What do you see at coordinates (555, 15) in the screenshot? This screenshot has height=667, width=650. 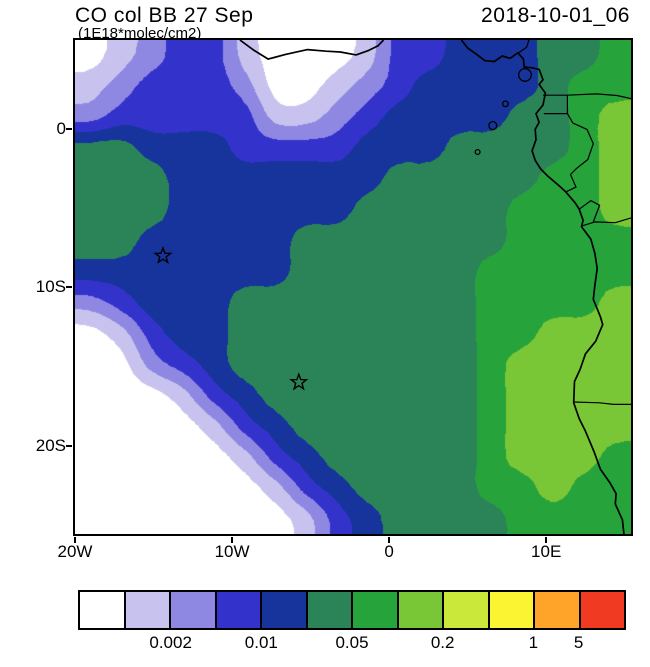 I see `plot-datetime: 2018-10-01_06` at bounding box center [555, 15].